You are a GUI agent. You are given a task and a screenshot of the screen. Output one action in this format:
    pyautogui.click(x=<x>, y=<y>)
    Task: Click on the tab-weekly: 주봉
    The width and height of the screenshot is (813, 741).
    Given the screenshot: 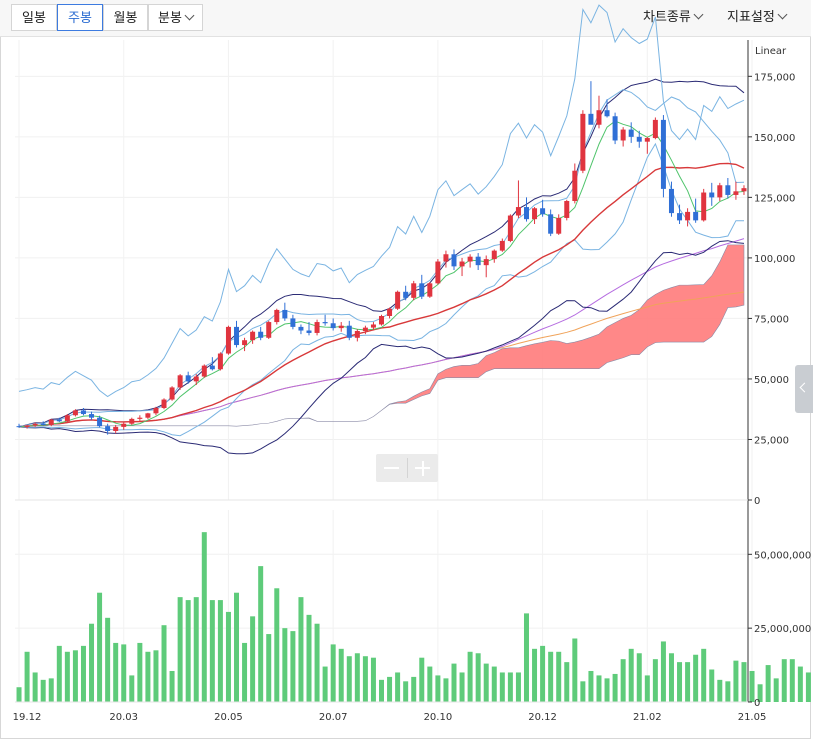 What is the action you would take?
    pyautogui.click(x=80, y=17)
    